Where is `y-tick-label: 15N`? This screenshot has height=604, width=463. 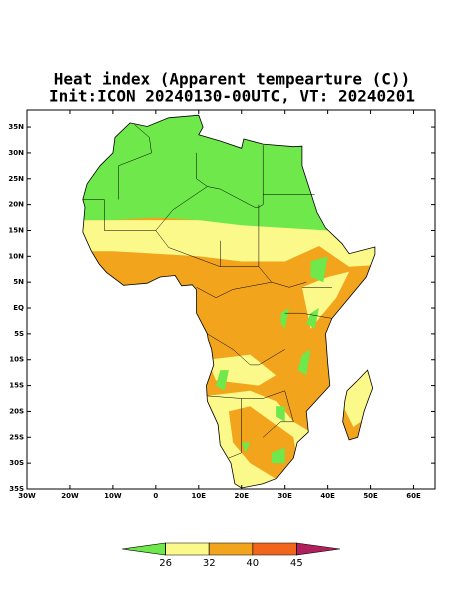
y-tick-label: 15N is located at coordinates (16, 230).